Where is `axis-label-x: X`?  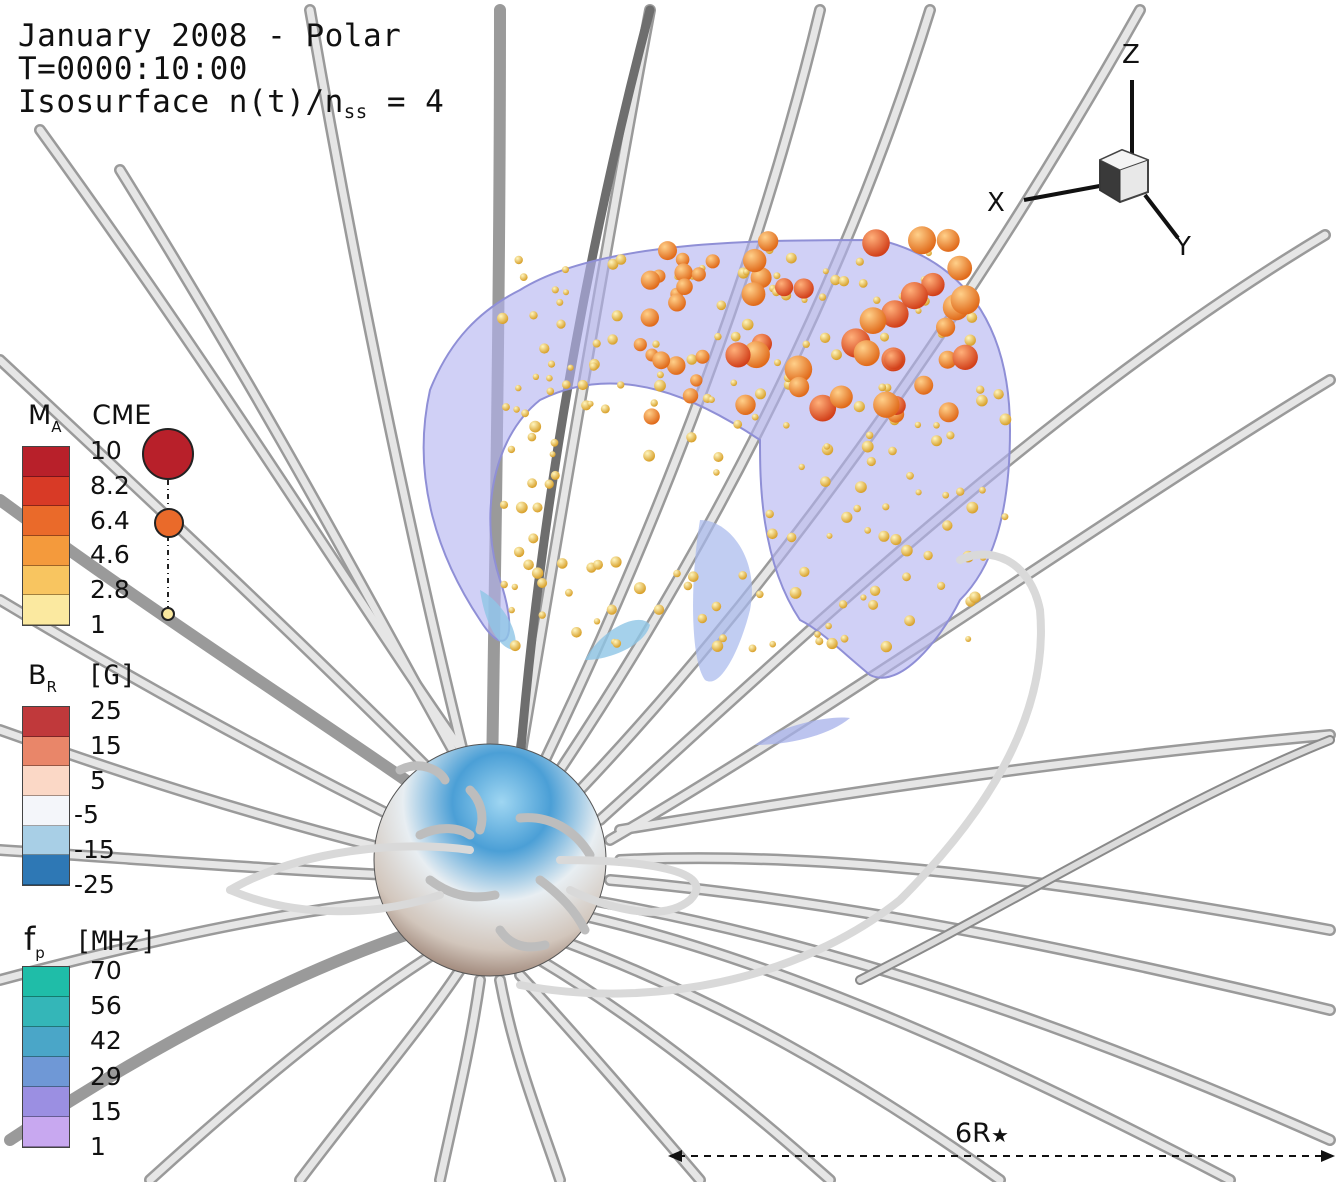 axis-label-x: X is located at coordinates (996, 203).